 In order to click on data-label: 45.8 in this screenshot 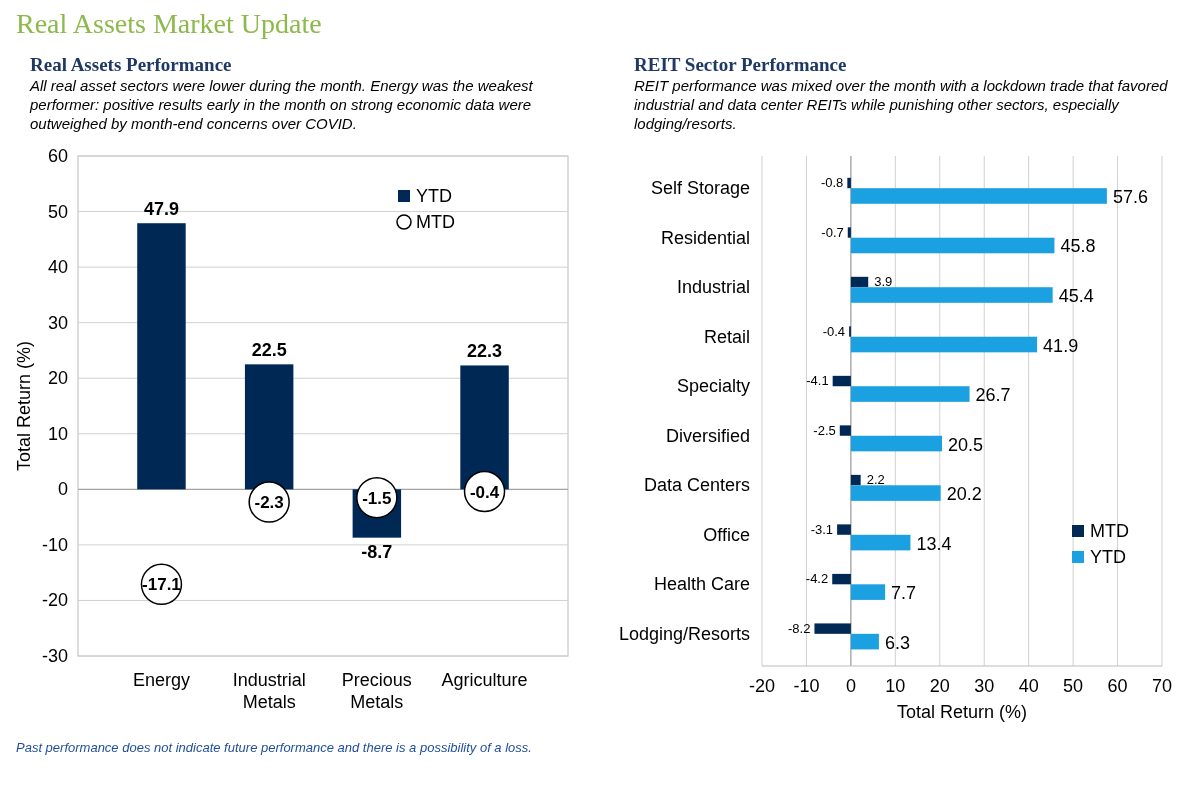, I will do `click(1078, 246)`.